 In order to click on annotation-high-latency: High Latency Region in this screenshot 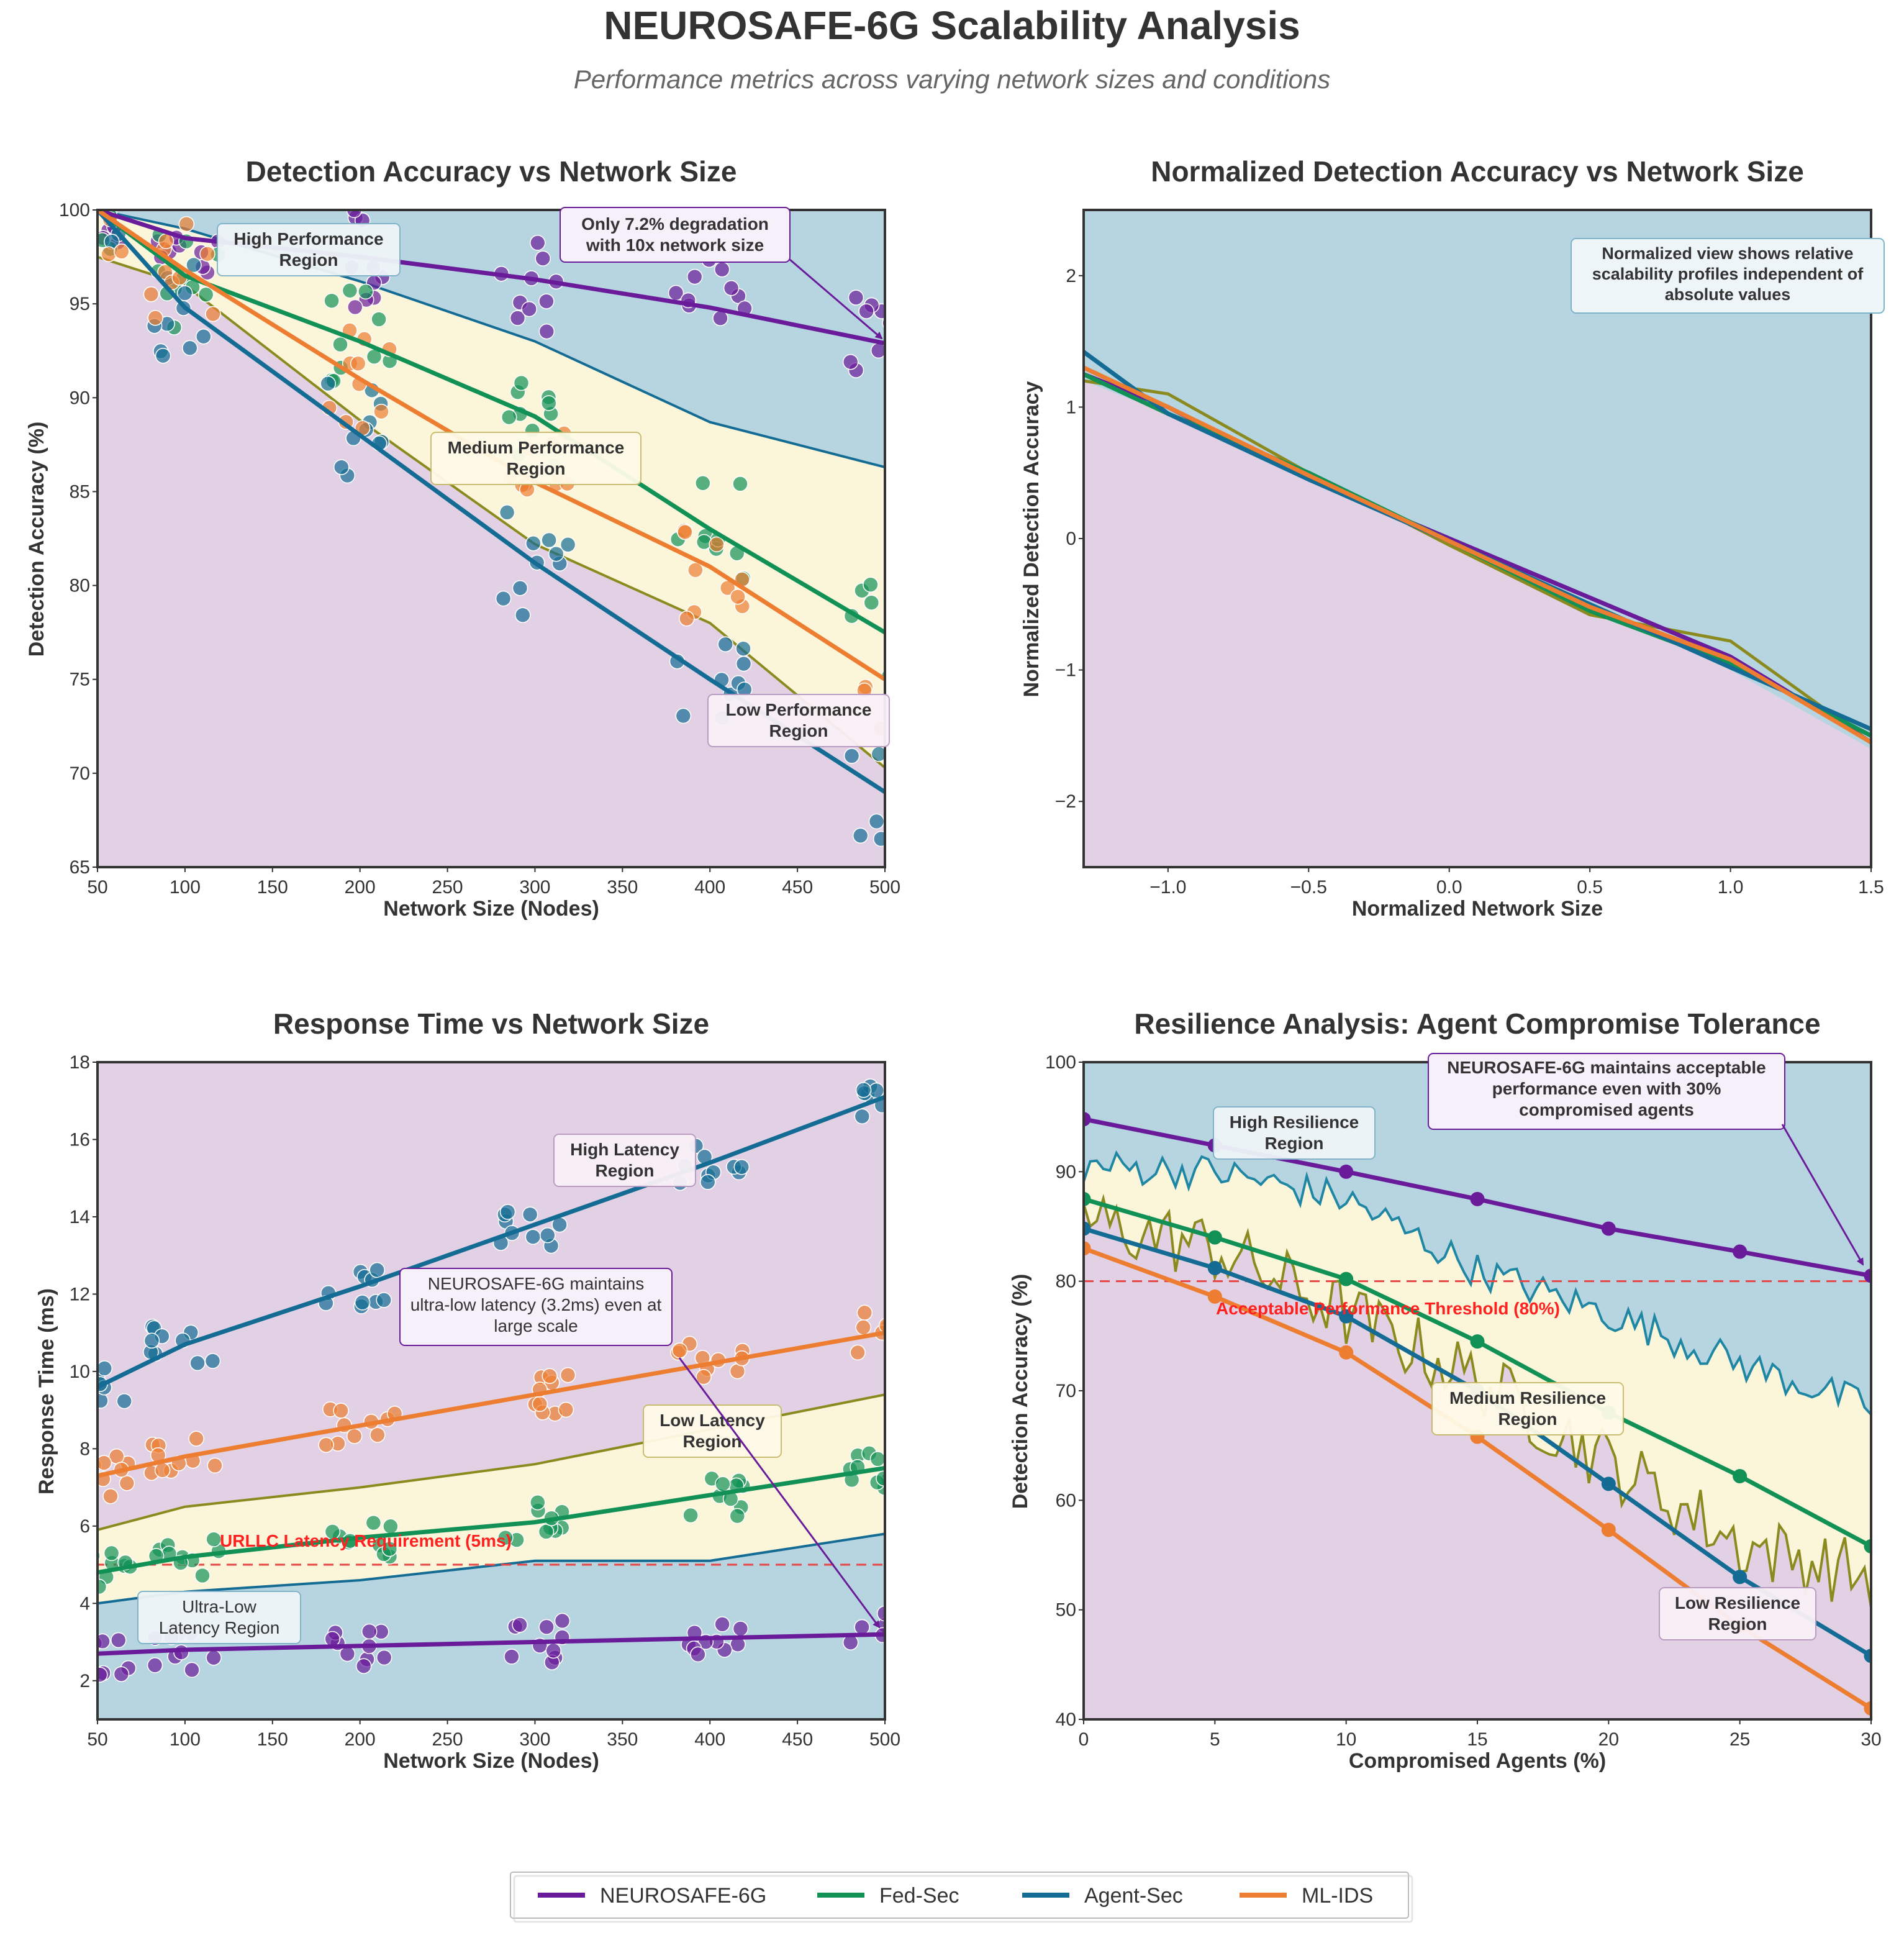, I will do `click(624, 1160)`.